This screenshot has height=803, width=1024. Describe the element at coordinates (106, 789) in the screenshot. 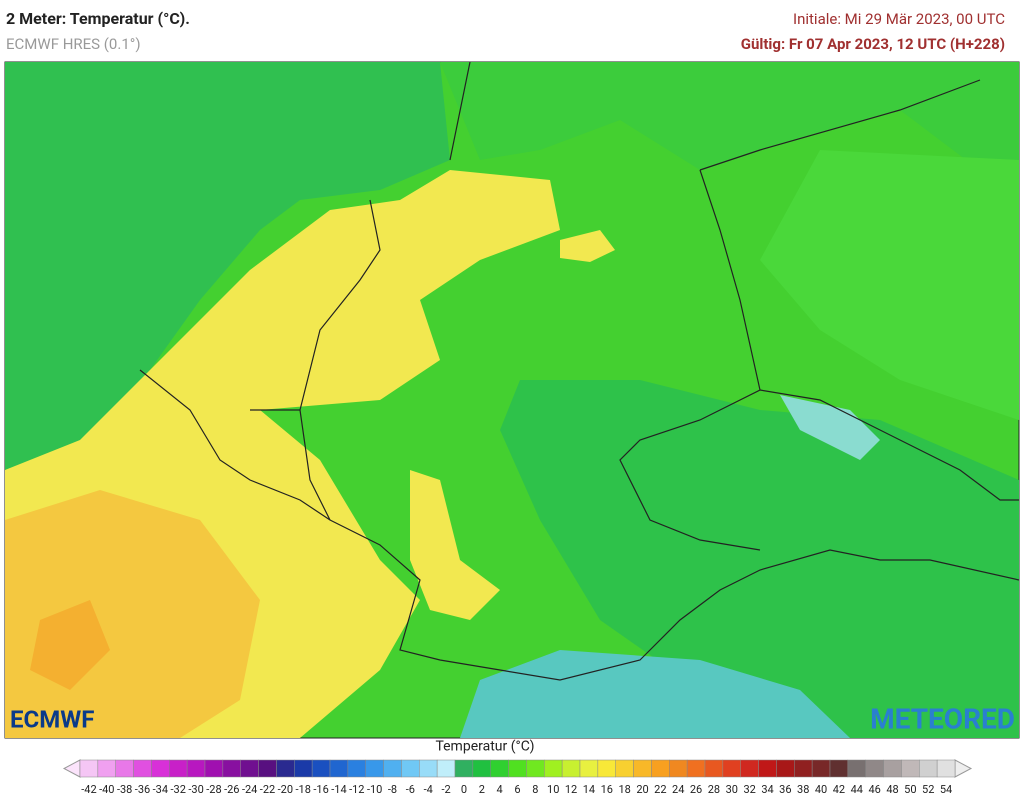

I see `colorbar-label: -40` at that location.